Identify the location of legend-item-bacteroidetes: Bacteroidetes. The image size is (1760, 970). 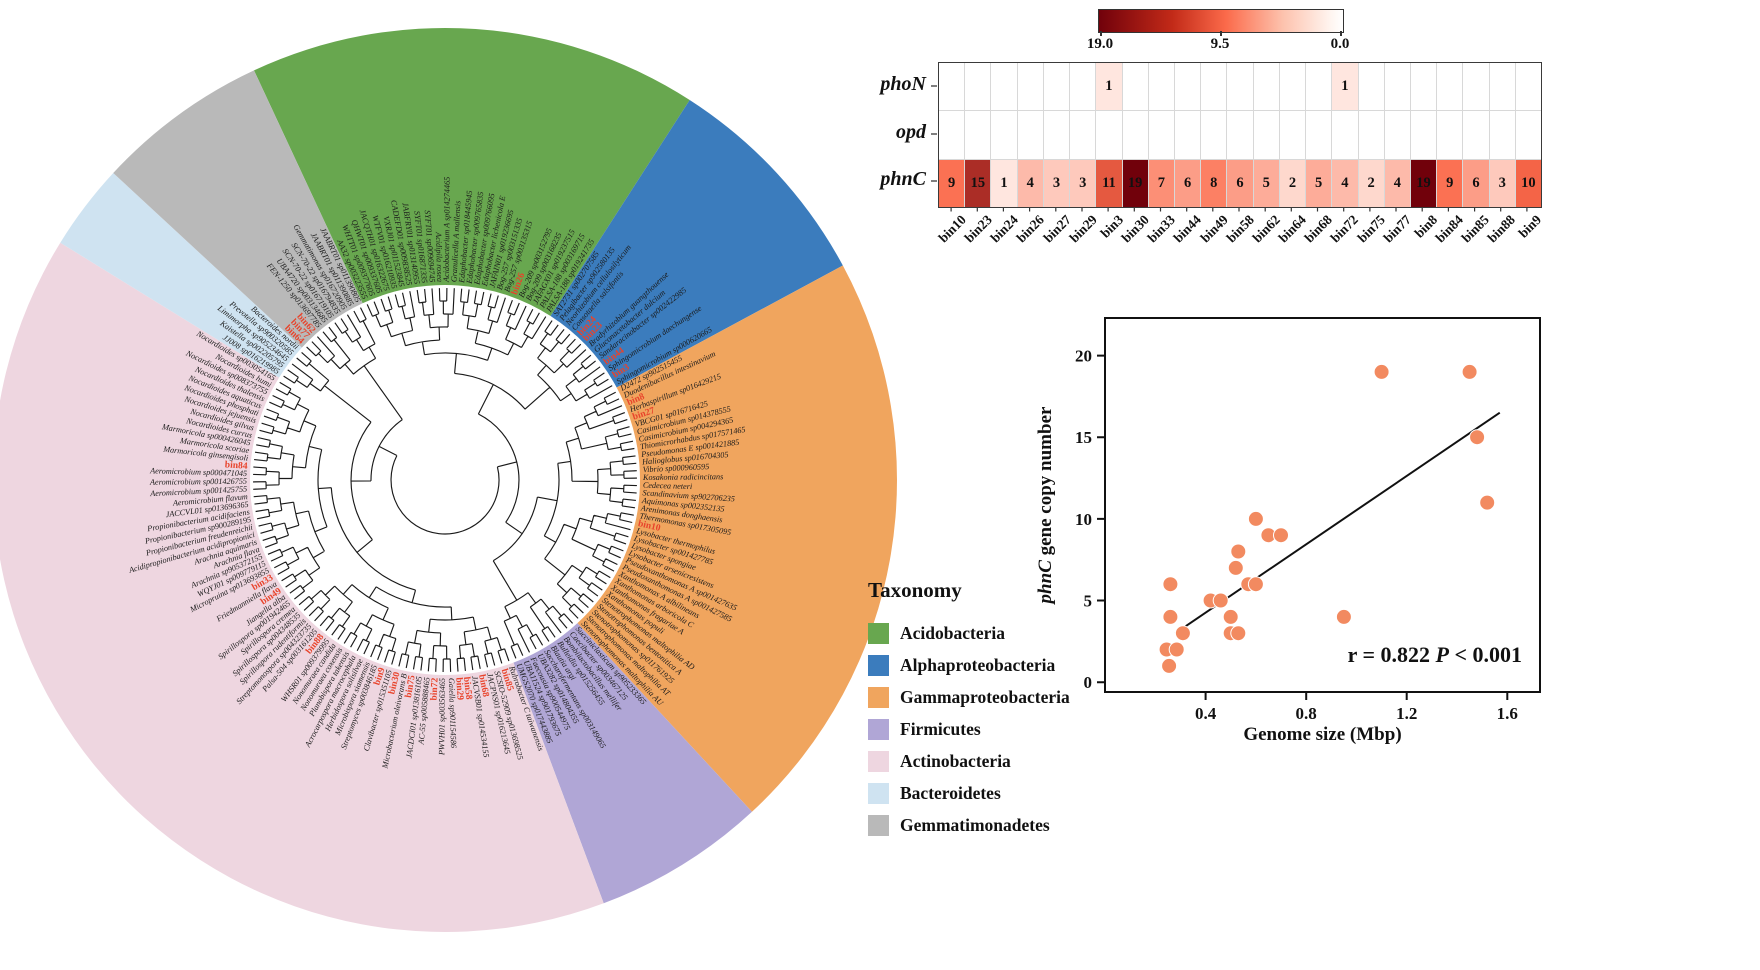
(969, 793).